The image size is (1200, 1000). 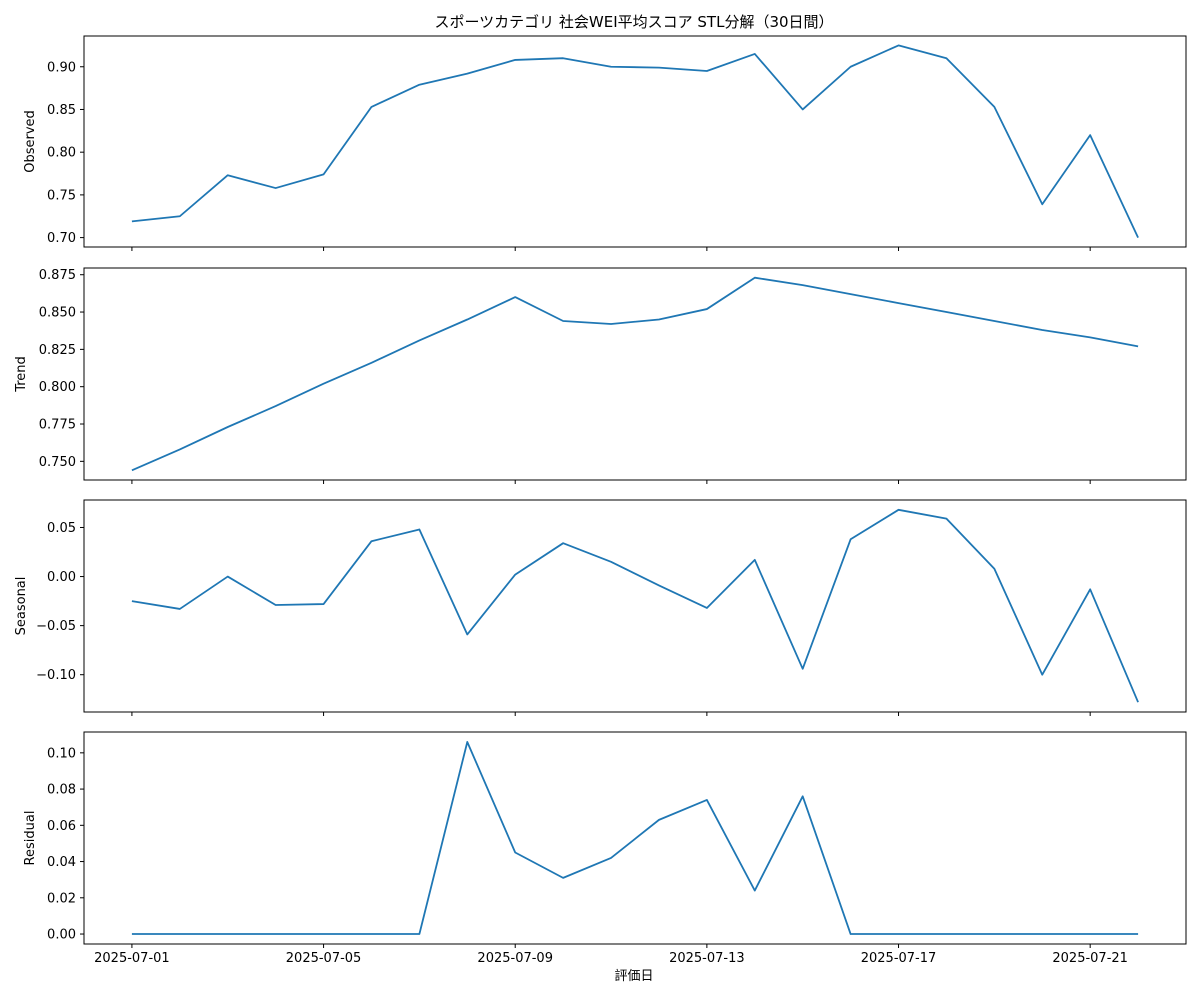 I want to click on y-tick-label: 0.85, so click(x=61, y=110).